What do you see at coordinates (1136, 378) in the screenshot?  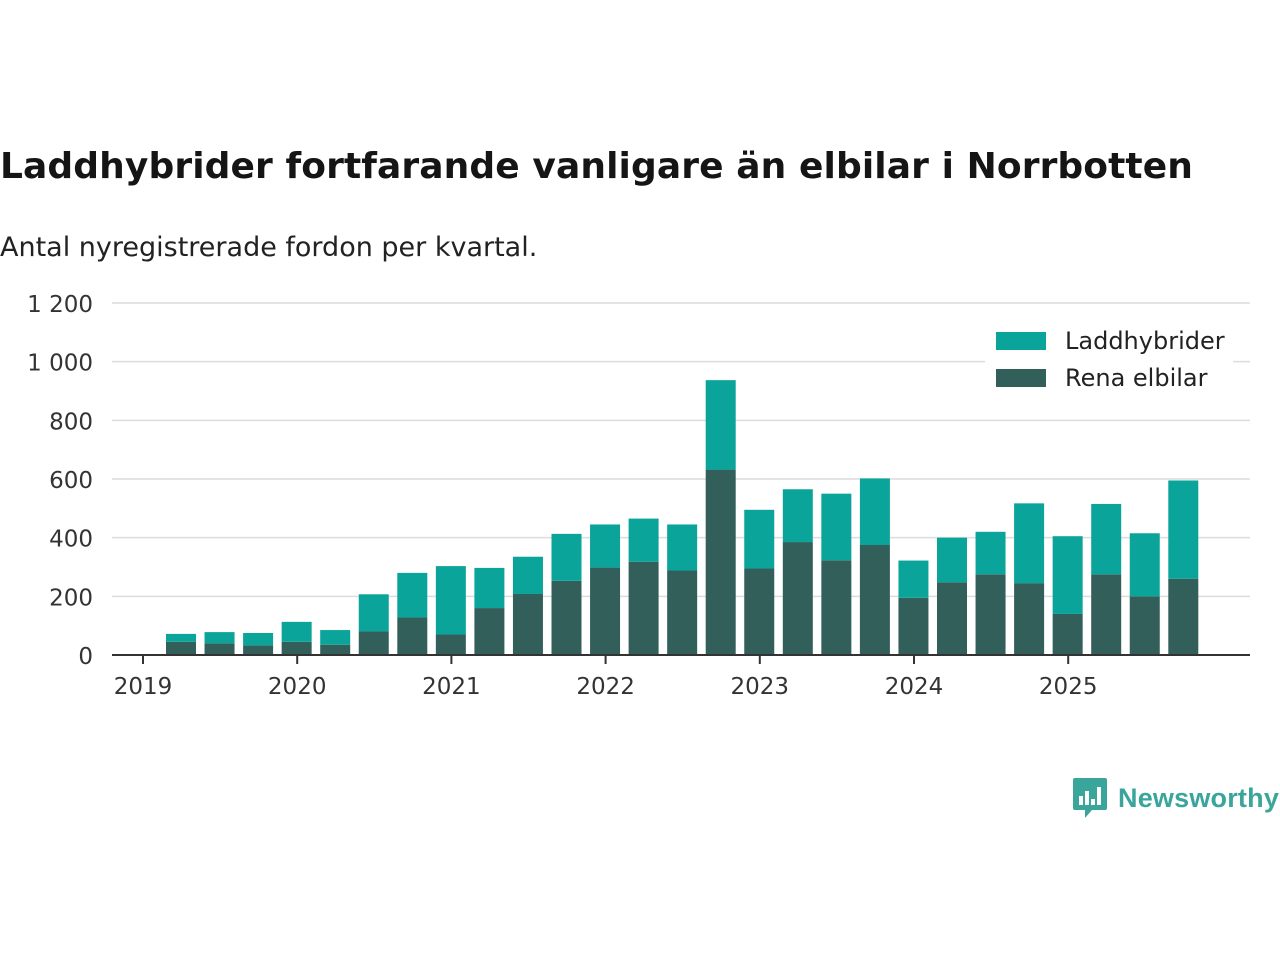 I see `legend-label: Rena elbilar` at bounding box center [1136, 378].